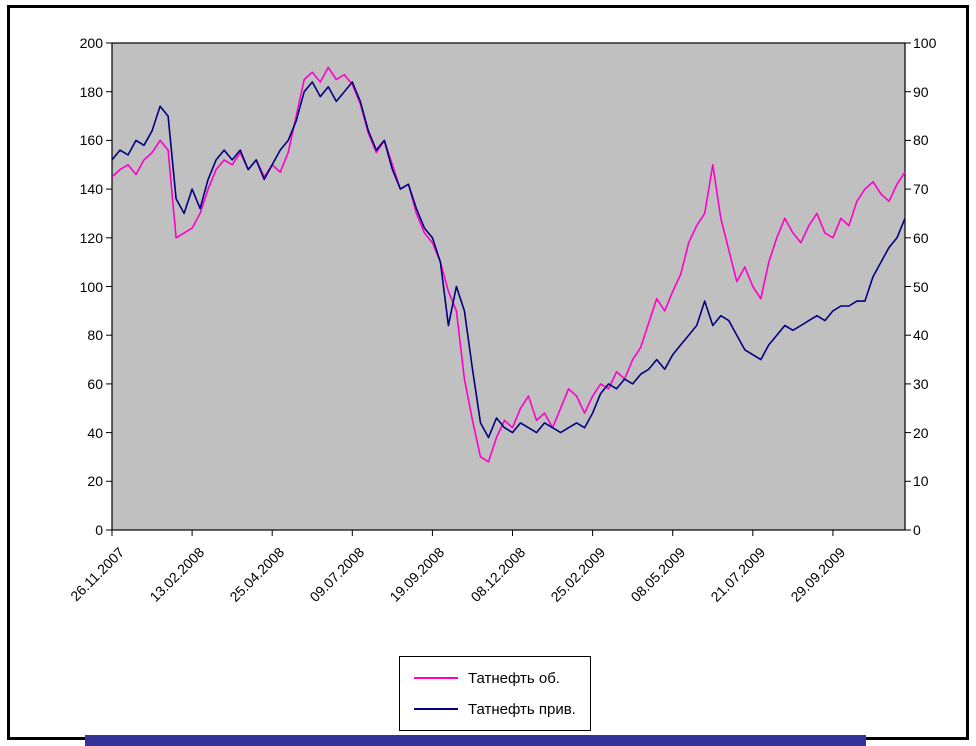  What do you see at coordinates (91, 91) in the screenshot?
I see `y-axis-left-label: 180` at bounding box center [91, 91].